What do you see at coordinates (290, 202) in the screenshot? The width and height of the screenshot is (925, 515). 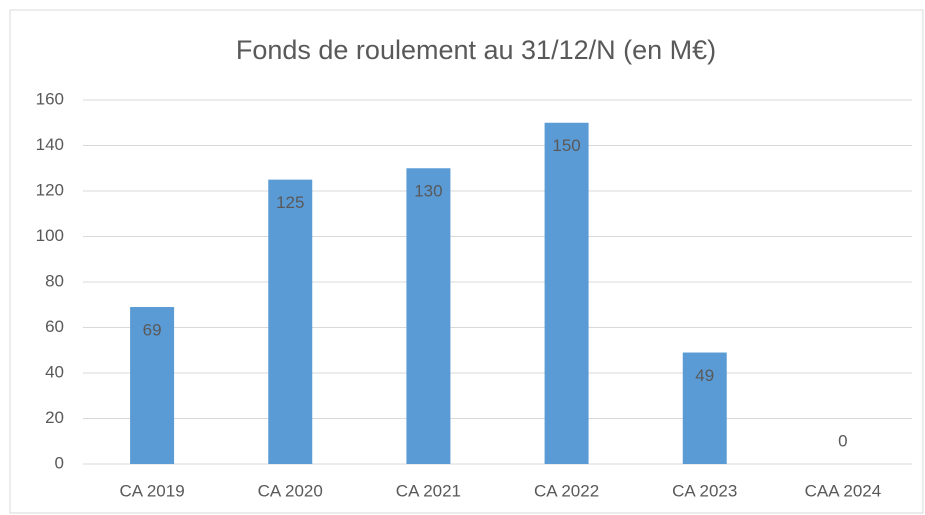 I see `data-label: 125` at bounding box center [290, 202].